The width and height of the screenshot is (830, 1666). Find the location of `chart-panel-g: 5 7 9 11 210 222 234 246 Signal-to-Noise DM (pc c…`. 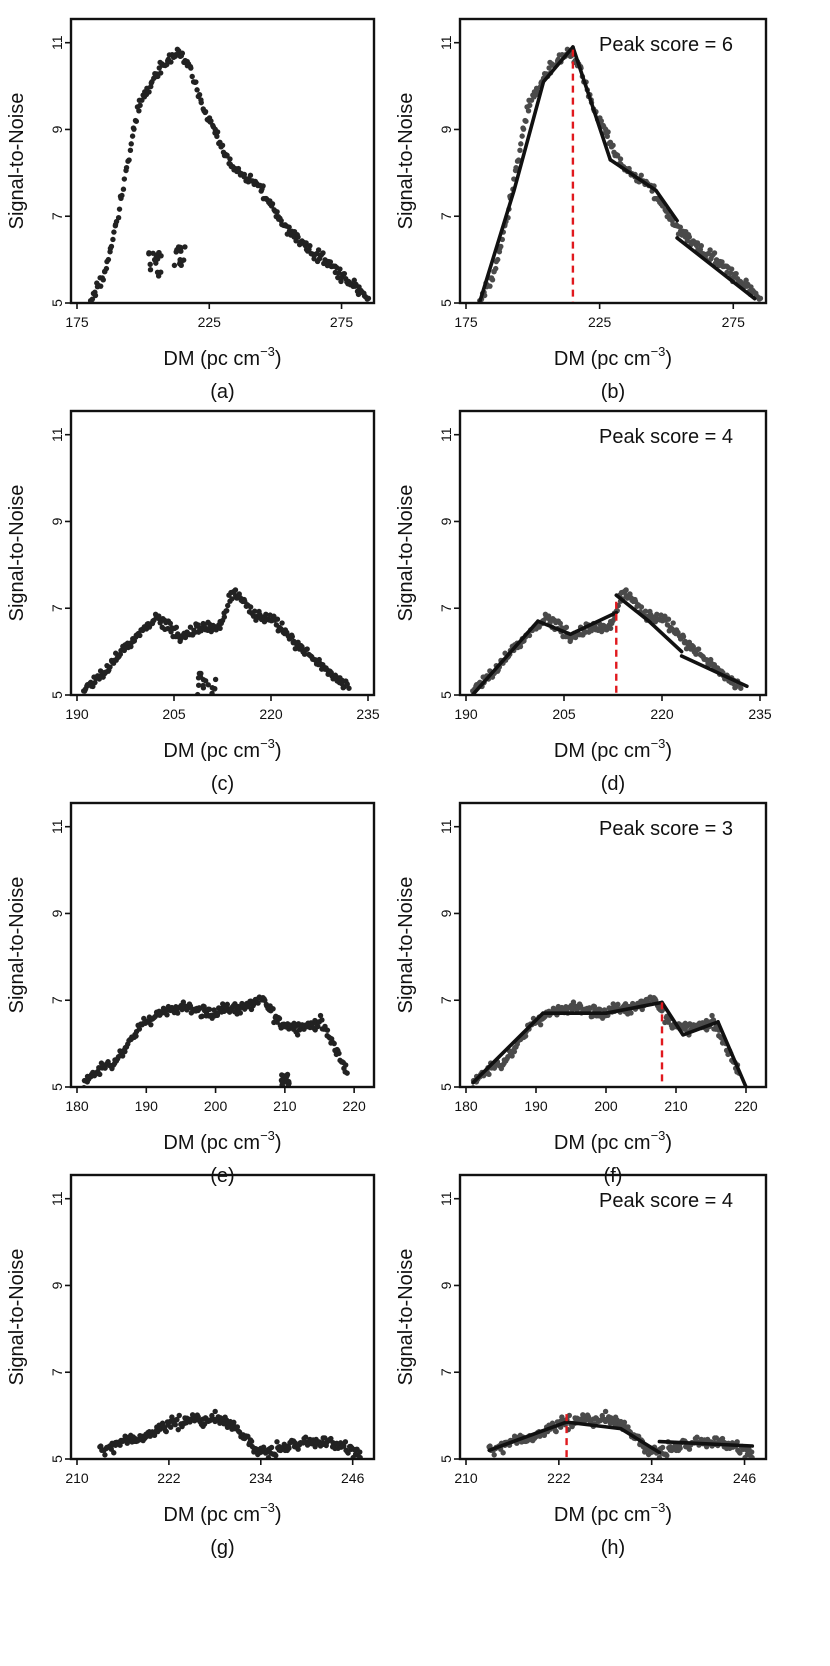

chart-panel-g: 5 7 9 11 210 222 234 246 Signal-to-Noise DM (pc c… is located at coordinates (191, 1366).